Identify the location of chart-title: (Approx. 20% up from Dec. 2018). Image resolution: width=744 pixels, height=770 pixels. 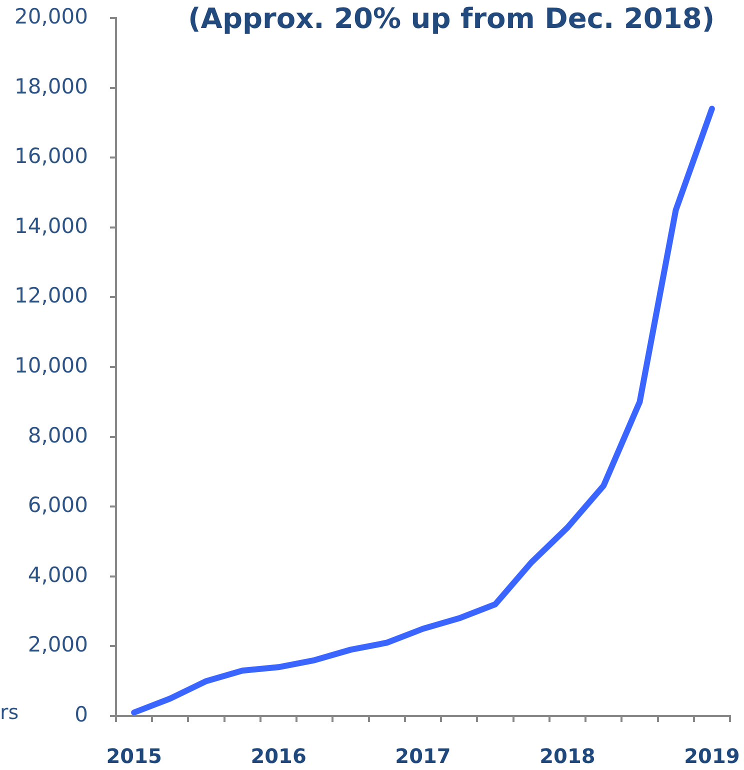
(451, 19).